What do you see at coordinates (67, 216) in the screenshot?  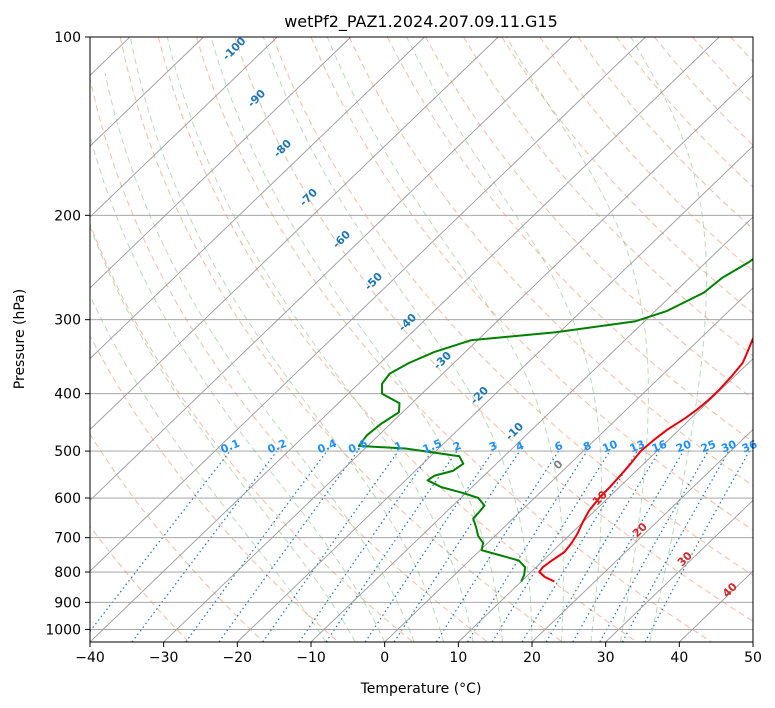 I see `y-tick-label: 200` at bounding box center [67, 216].